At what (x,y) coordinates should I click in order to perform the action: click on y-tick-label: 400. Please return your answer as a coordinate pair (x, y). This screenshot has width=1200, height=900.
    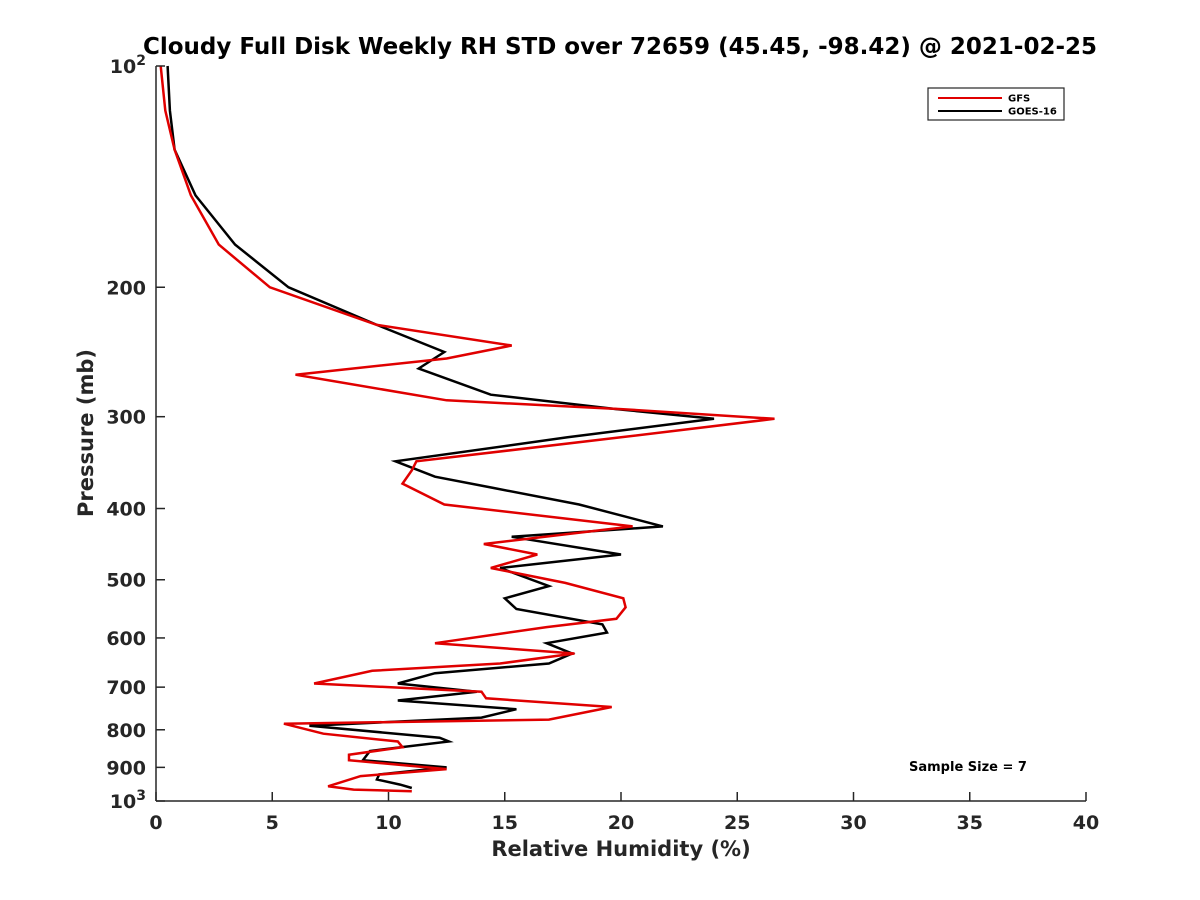
    Looking at the image, I should click on (126, 510).